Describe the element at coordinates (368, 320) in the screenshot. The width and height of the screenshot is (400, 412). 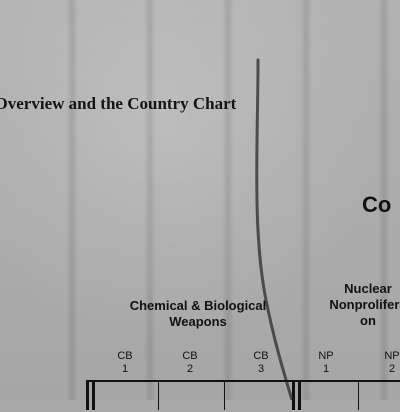
I see `group-label-line: on` at that location.